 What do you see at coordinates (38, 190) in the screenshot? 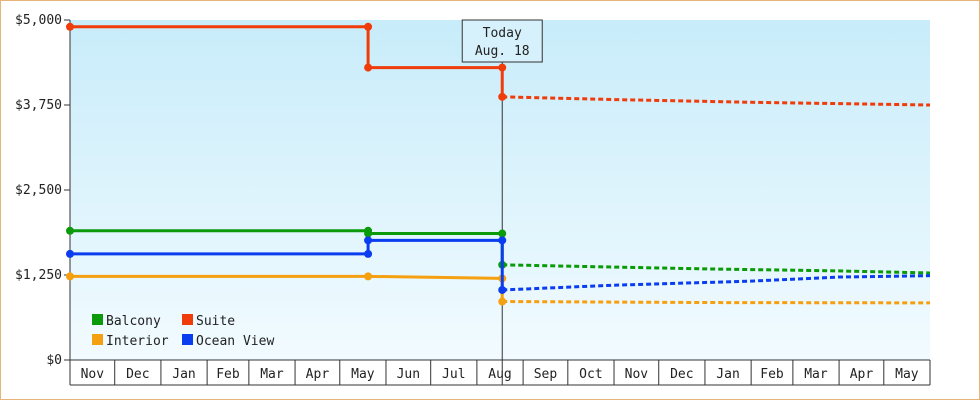
I see `y-tick-label: $2,500` at bounding box center [38, 190].